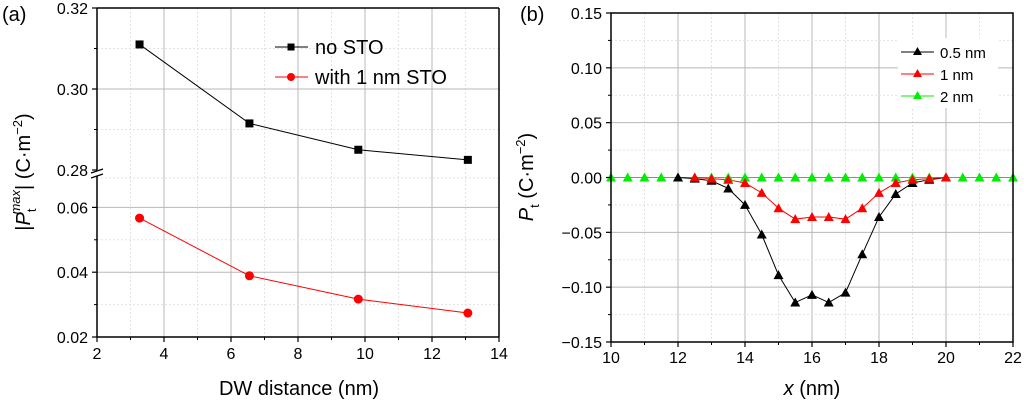 Image resolution: width=1024 pixels, height=407 pixels. I want to click on chart-b-ylabel: Pt (C·m−2), so click(527, 177).